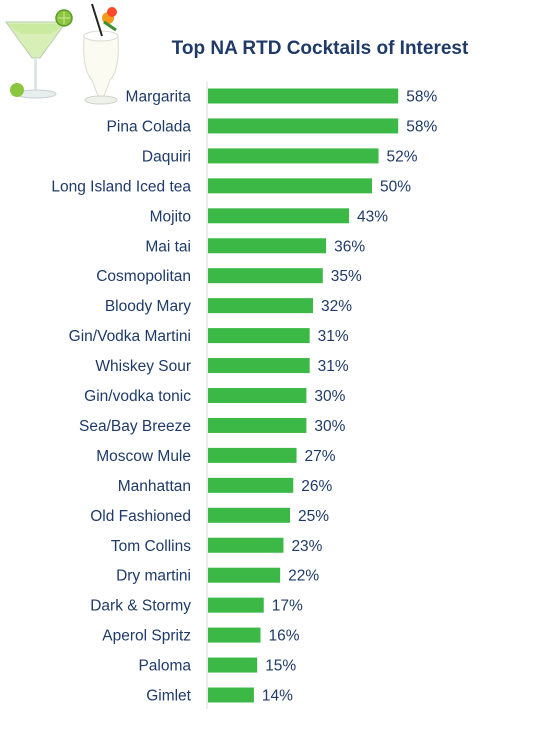 The height and width of the screenshot is (743, 551). I want to click on category-label: Bloody Mary, so click(148, 306).